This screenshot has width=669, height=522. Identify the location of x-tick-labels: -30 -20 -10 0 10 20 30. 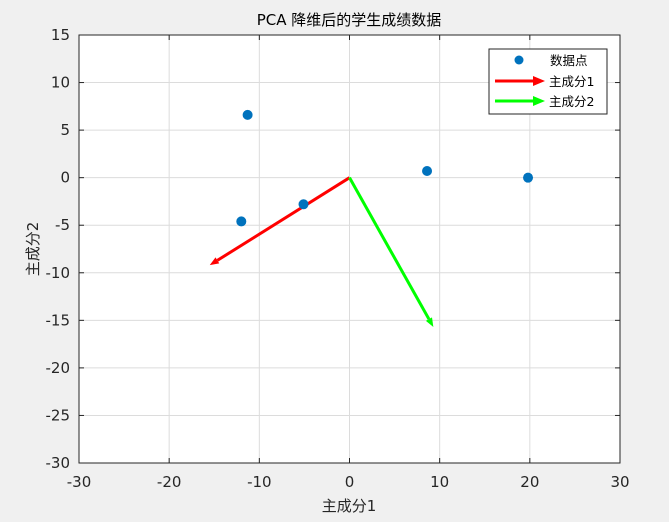
(348, 482).